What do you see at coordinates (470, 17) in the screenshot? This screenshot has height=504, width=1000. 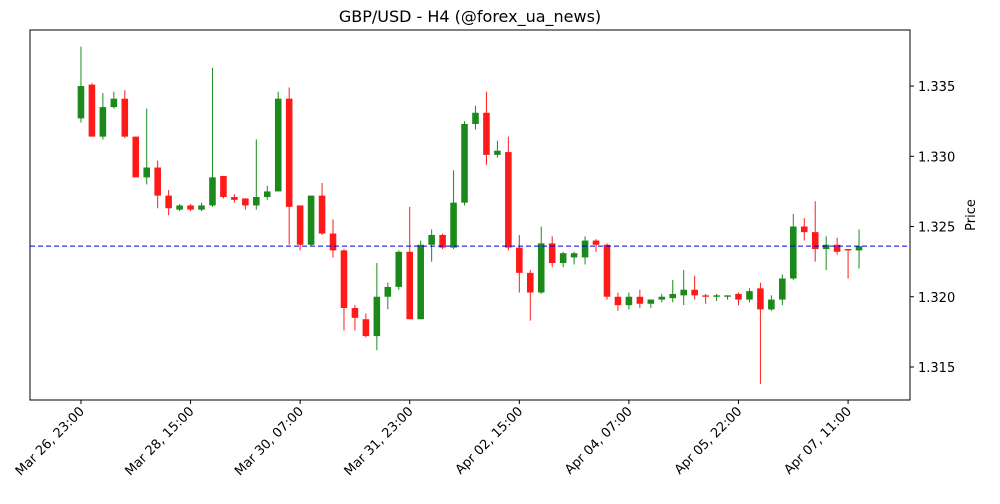 I see `chart-title: GBP/USD - H4 (@forex_ua_news)` at bounding box center [470, 17].